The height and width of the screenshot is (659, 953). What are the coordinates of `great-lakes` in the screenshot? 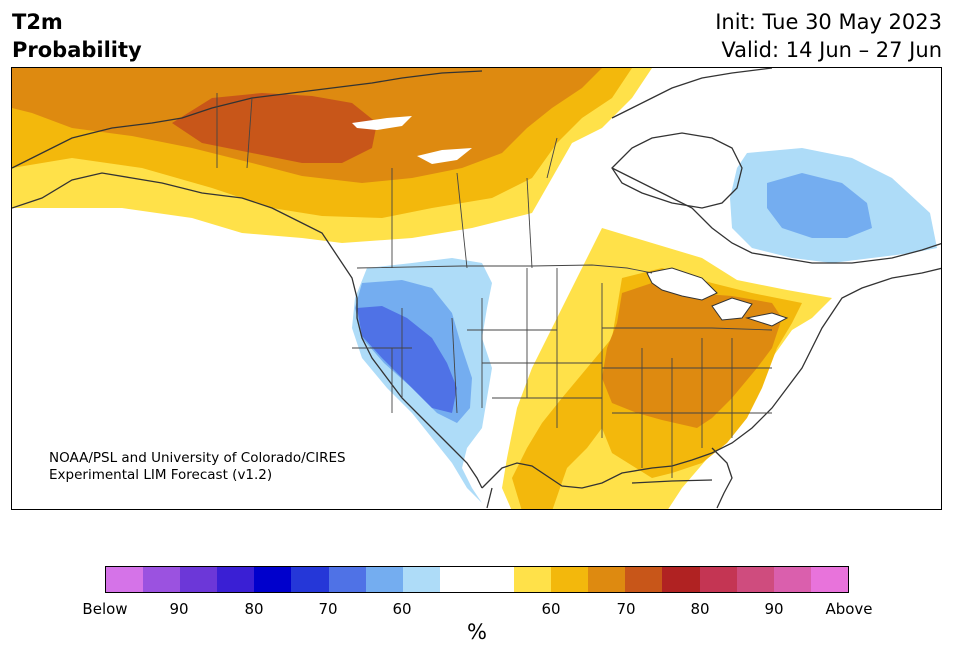 It's located at (717, 297).